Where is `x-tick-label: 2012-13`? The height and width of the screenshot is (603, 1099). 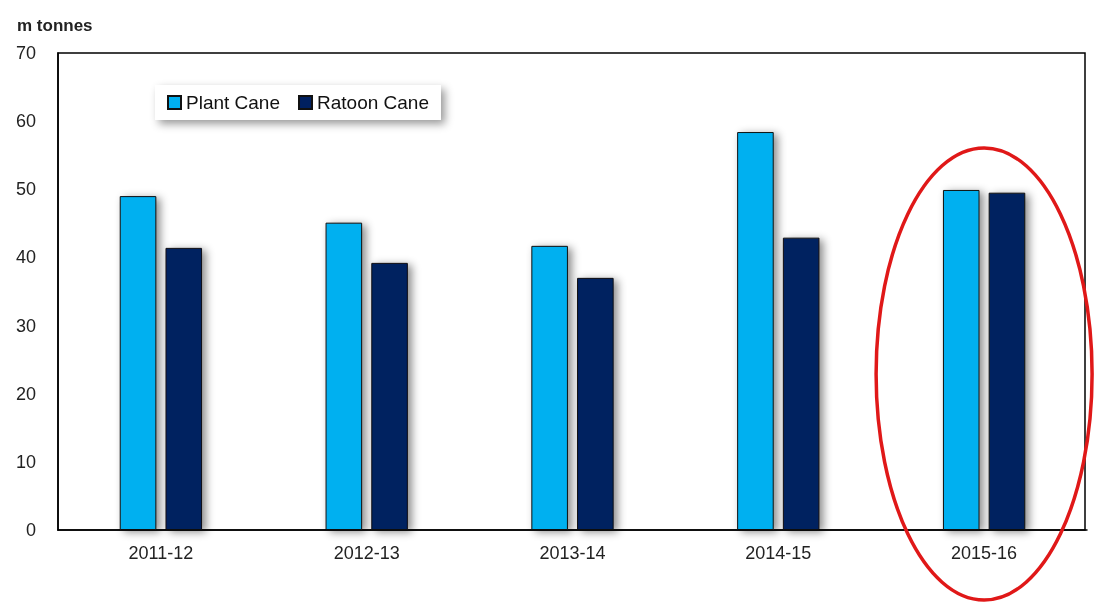 x-tick-label: 2012-13 is located at coordinates (366, 553).